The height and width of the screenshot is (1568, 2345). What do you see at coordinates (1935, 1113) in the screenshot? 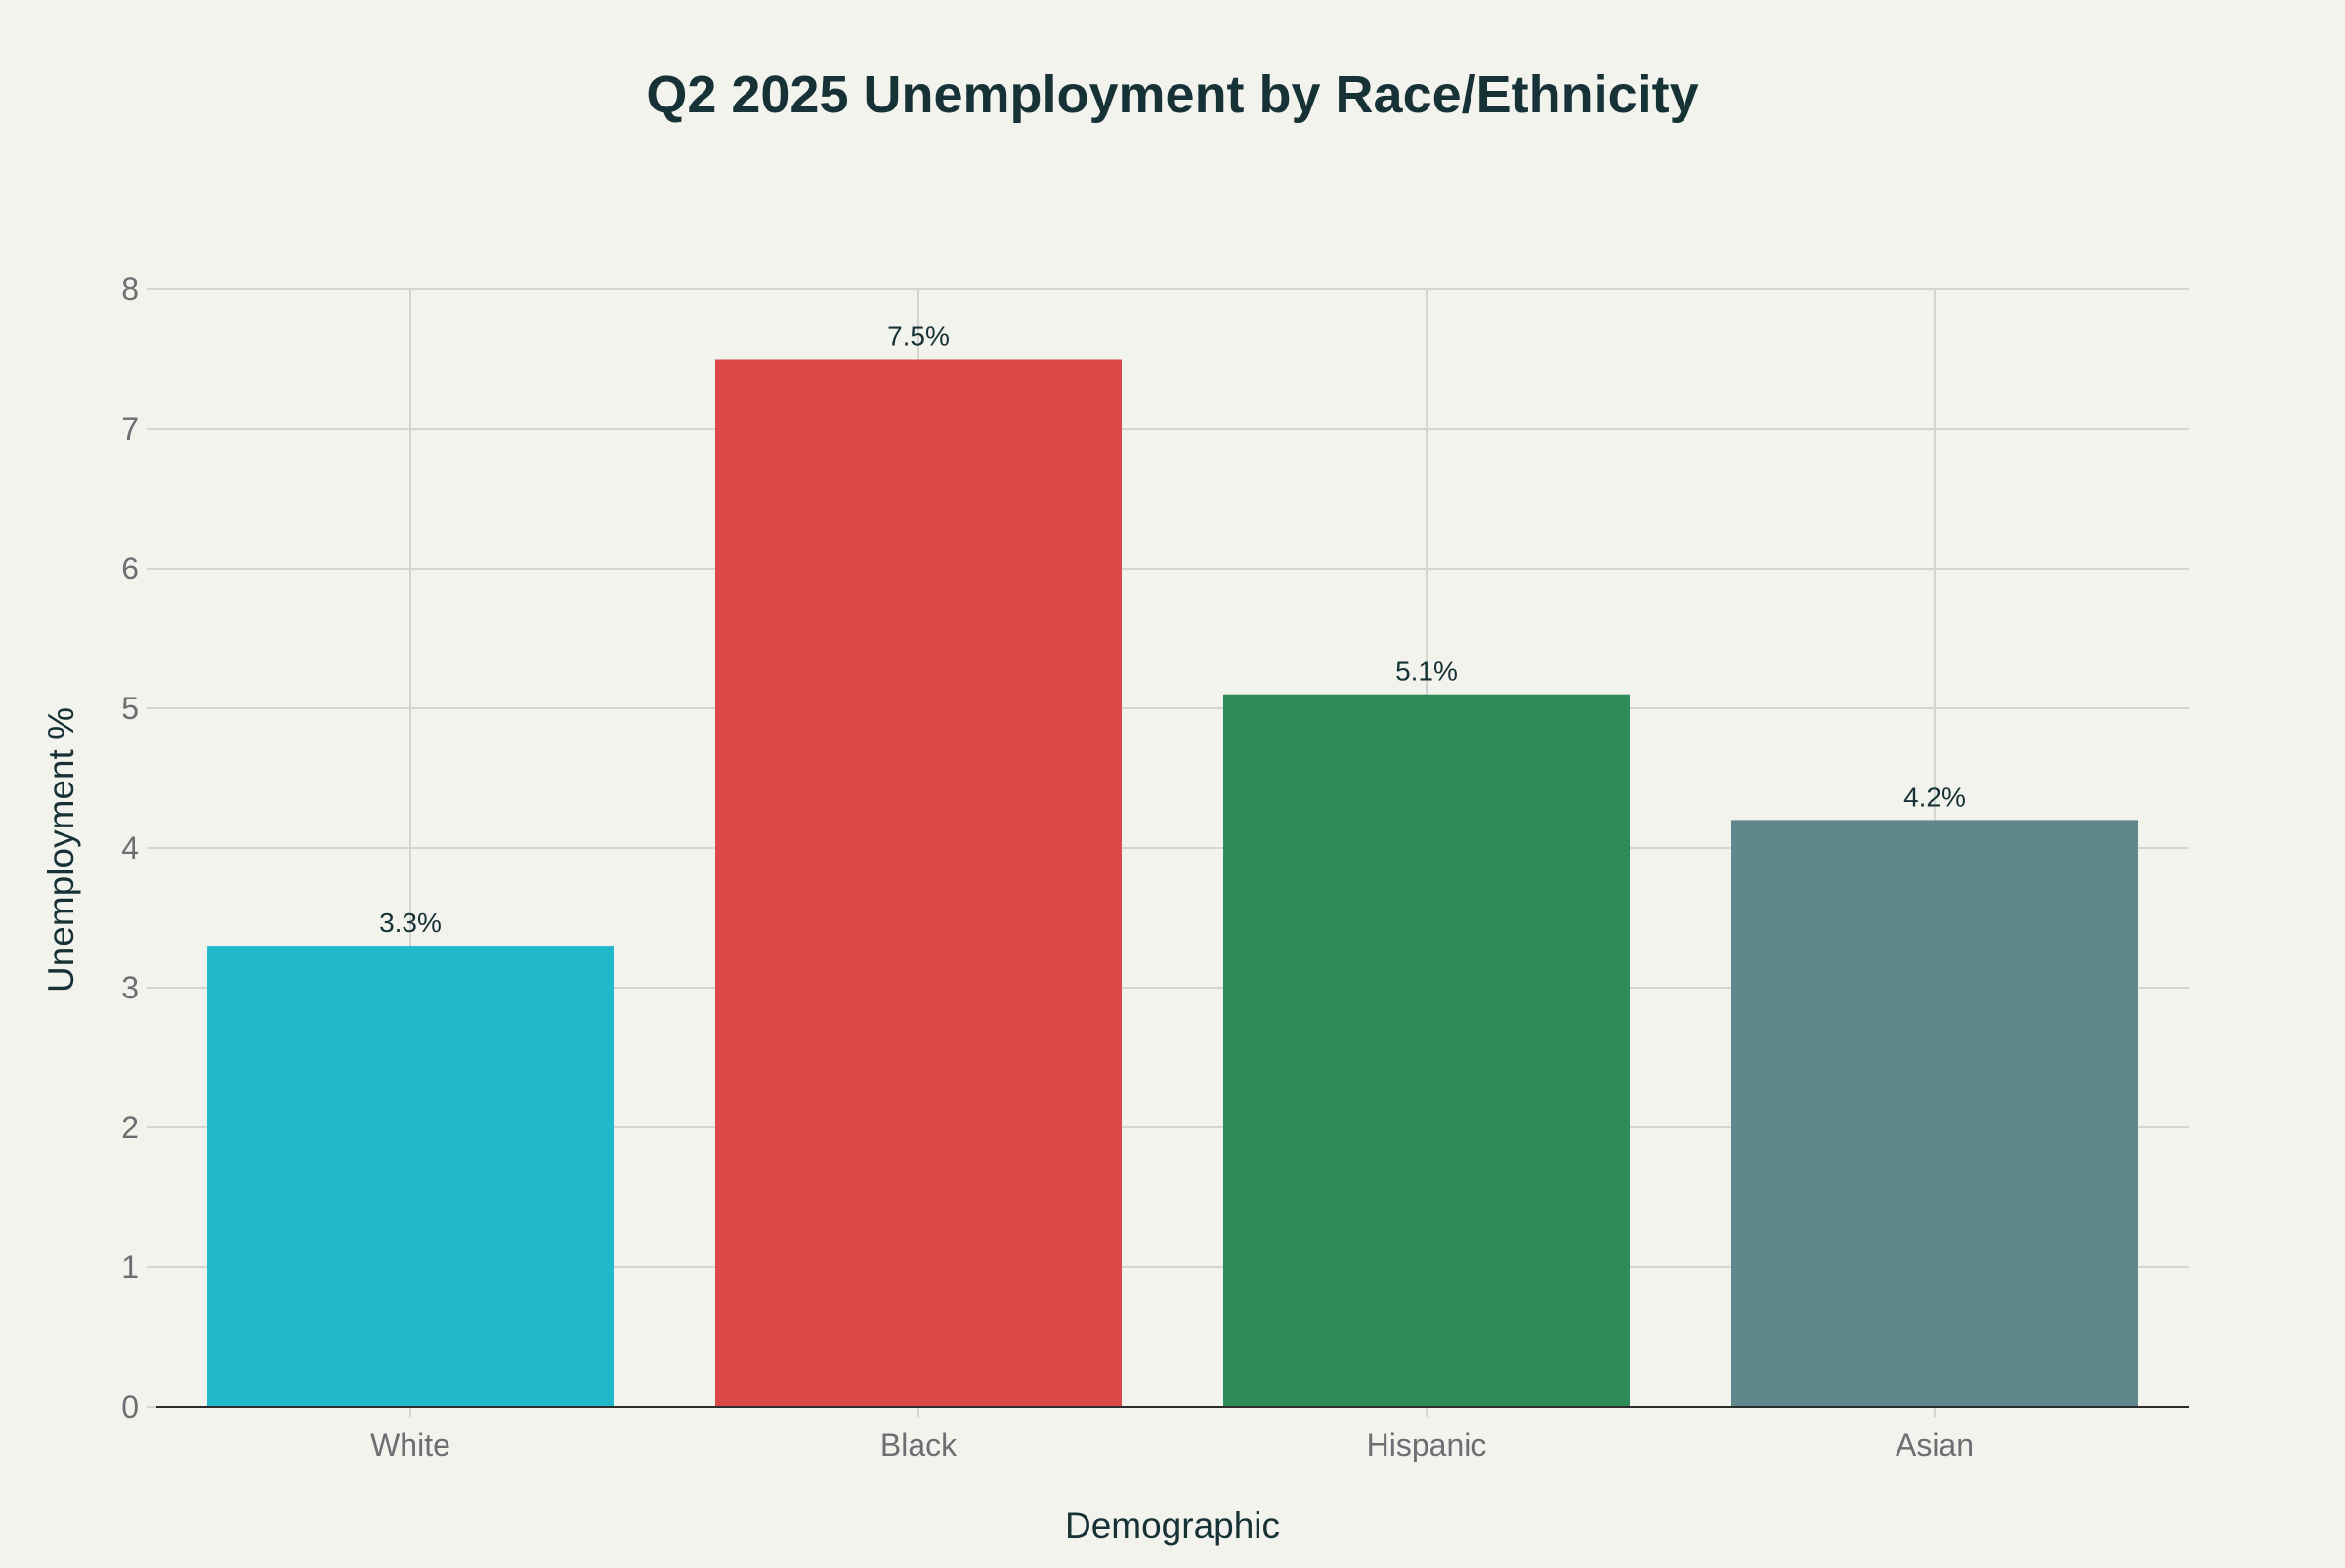
I see `bar-asian` at bounding box center [1935, 1113].